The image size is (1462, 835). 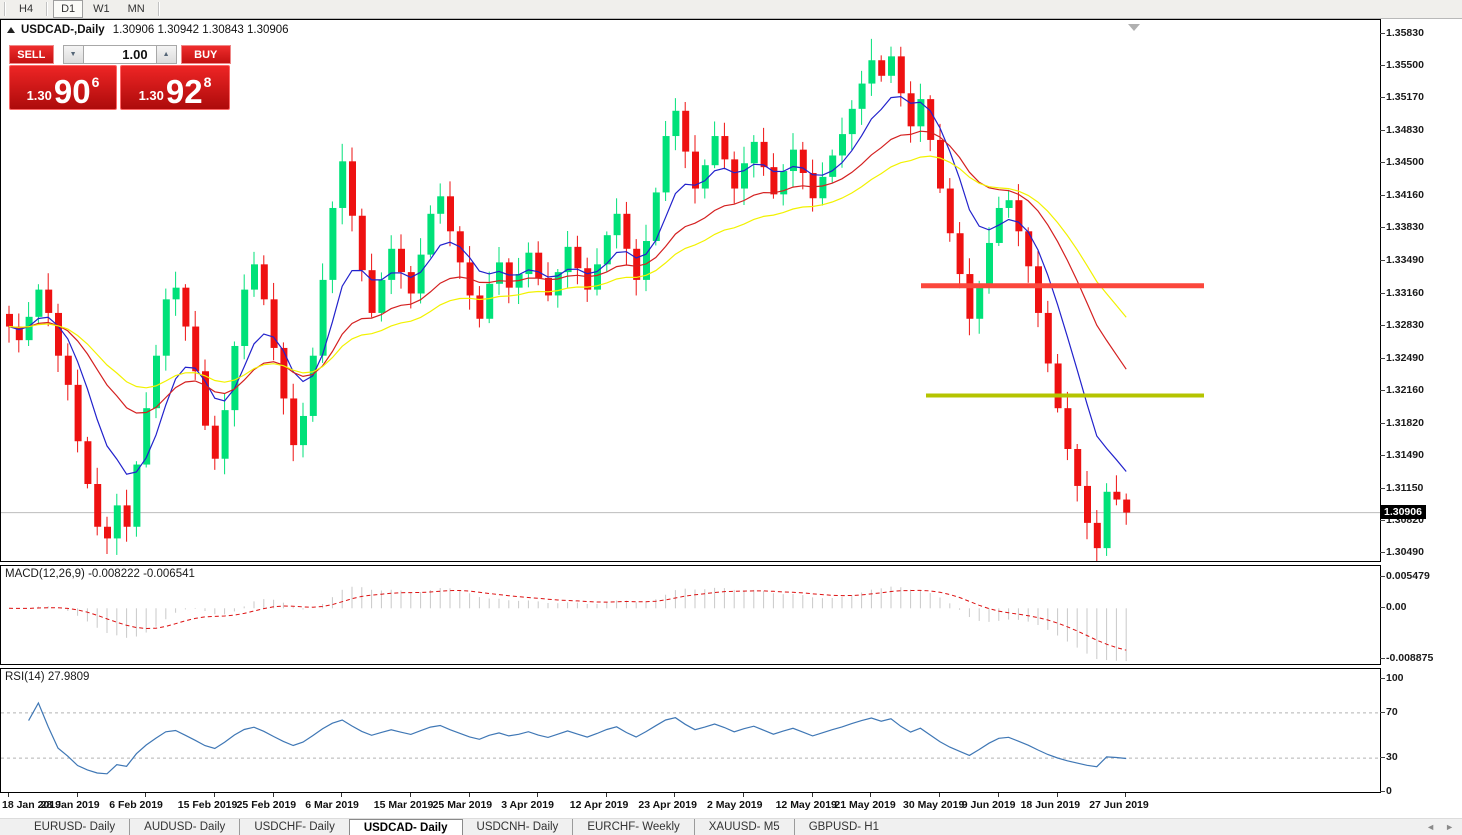 What do you see at coordinates (1405, 357) in the screenshot?
I see `price-axis-label: 1.32490` at bounding box center [1405, 357].